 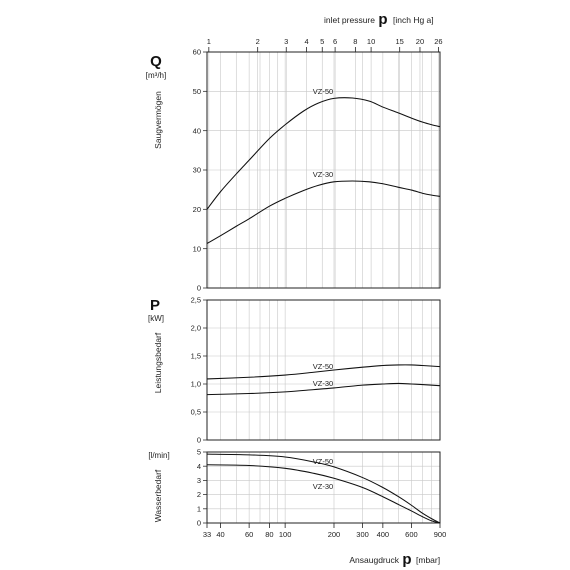 I want to click on p-plot-frame, so click(x=323, y=370).